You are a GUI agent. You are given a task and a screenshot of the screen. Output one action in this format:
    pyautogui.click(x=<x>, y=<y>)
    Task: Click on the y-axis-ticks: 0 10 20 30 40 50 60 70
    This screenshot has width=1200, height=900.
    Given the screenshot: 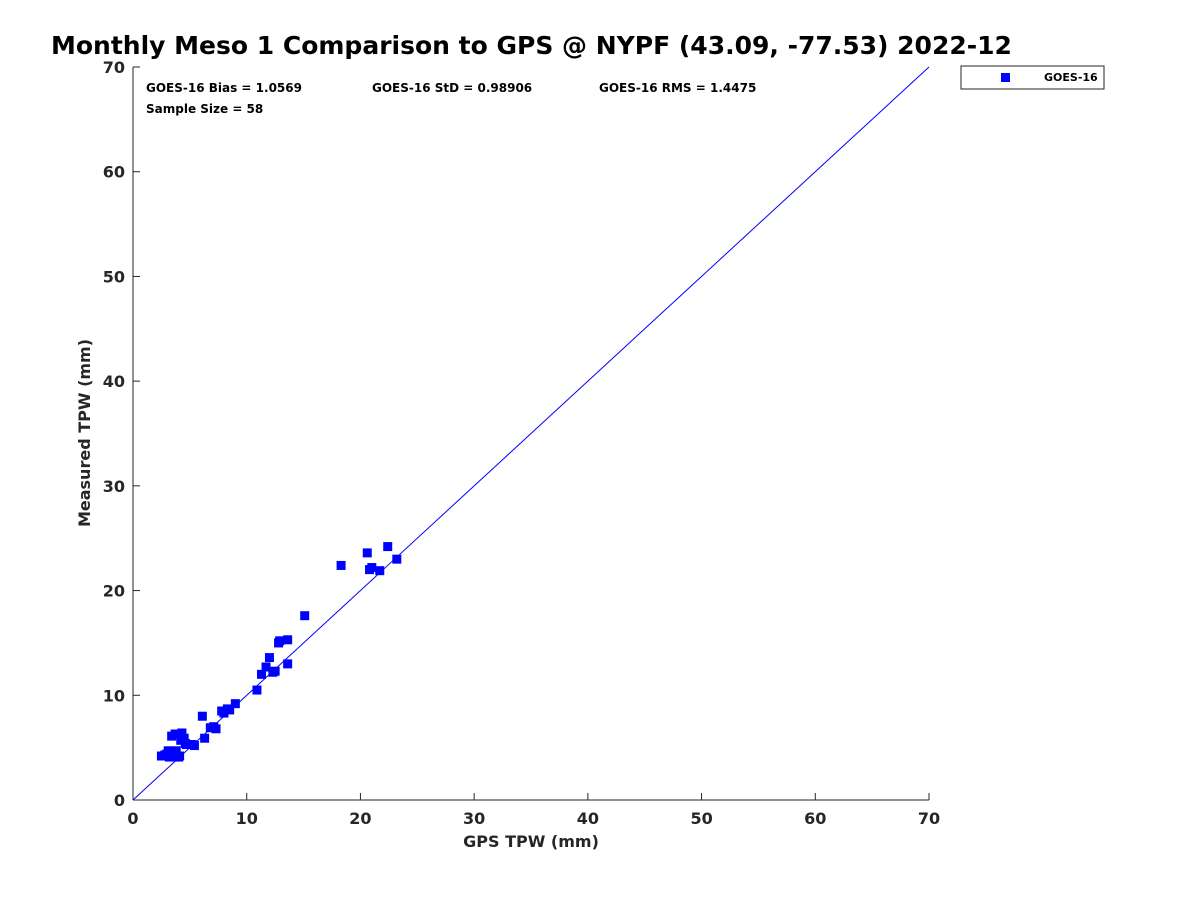 What is the action you would take?
    pyautogui.click(x=121, y=434)
    